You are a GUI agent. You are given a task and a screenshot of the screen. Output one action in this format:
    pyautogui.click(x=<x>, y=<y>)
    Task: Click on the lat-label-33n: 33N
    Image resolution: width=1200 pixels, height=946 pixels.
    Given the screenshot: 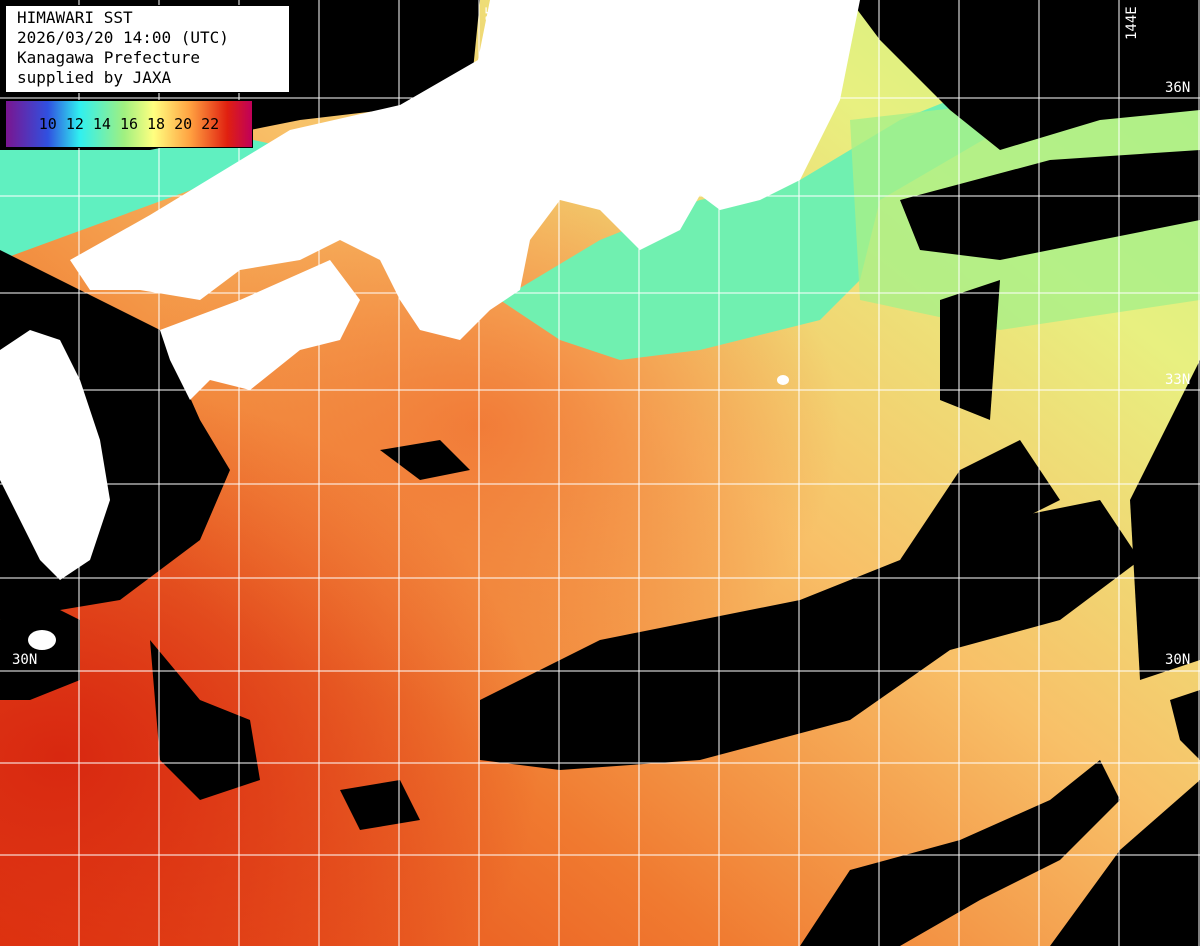 What is the action you would take?
    pyautogui.click(x=1178, y=380)
    